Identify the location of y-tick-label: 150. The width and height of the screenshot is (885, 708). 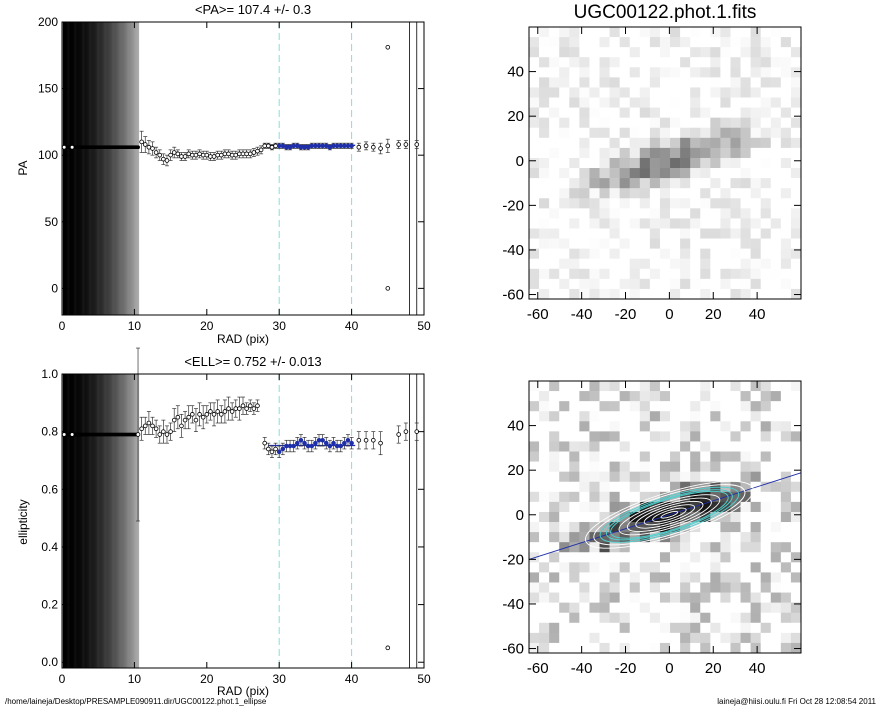
(48, 89).